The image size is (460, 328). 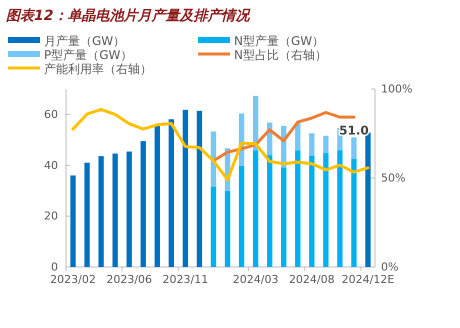 What do you see at coordinates (54, 267) in the screenshot?
I see `y-tick-label: 0` at bounding box center [54, 267].